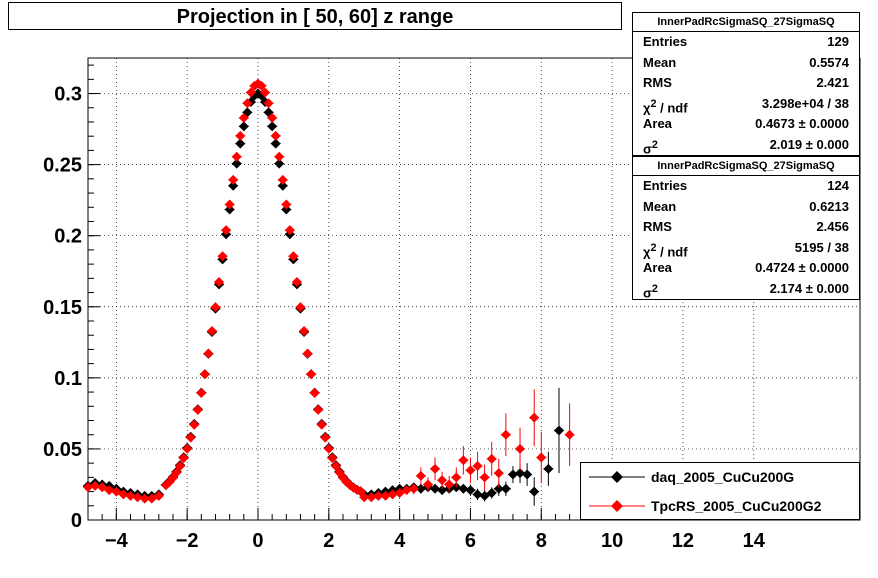 The width and height of the screenshot is (878, 578). What do you see at coordinates (746, 185) in the screenshot?
I see `stats-row-entries: Entries 124` at bounding box center [746, 185].